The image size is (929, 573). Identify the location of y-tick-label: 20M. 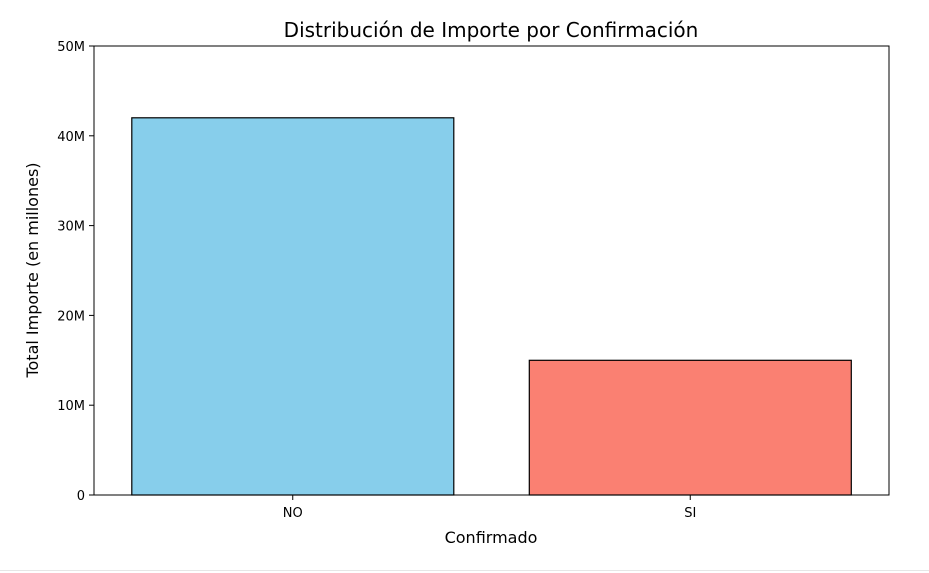
(71, 316).